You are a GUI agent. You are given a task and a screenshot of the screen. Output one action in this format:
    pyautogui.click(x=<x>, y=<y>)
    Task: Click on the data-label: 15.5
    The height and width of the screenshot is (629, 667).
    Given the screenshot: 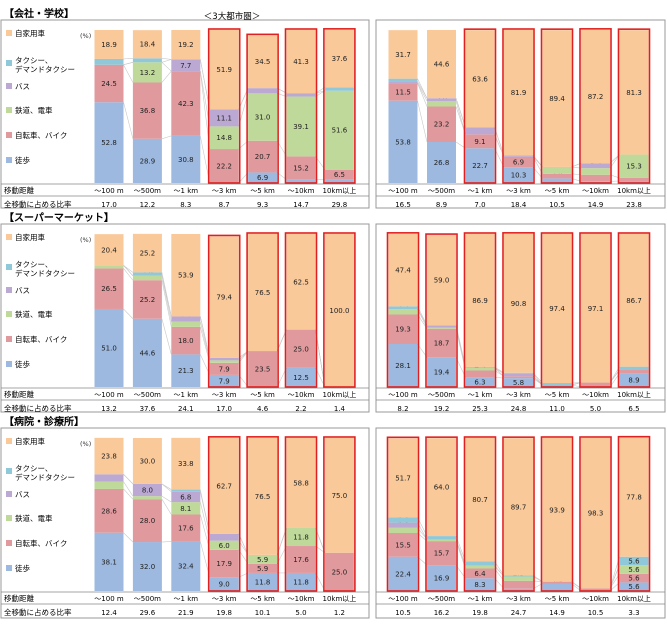 What is the action you would take?
    pyautogui.click(x=403, y=545)
    